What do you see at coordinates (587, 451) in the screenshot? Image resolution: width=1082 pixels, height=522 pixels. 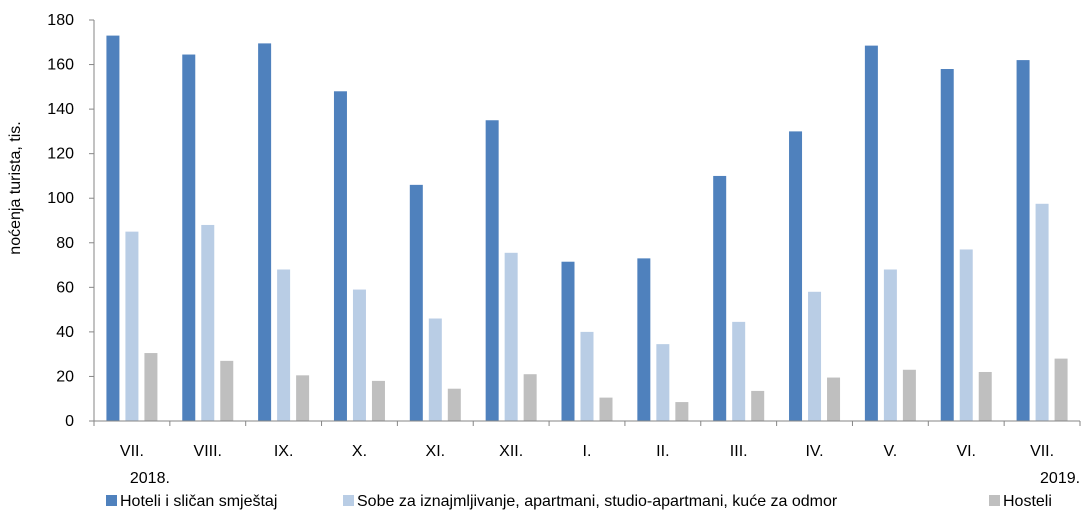 I see `x-tick-label: I.` at bounding box center [587, 451].